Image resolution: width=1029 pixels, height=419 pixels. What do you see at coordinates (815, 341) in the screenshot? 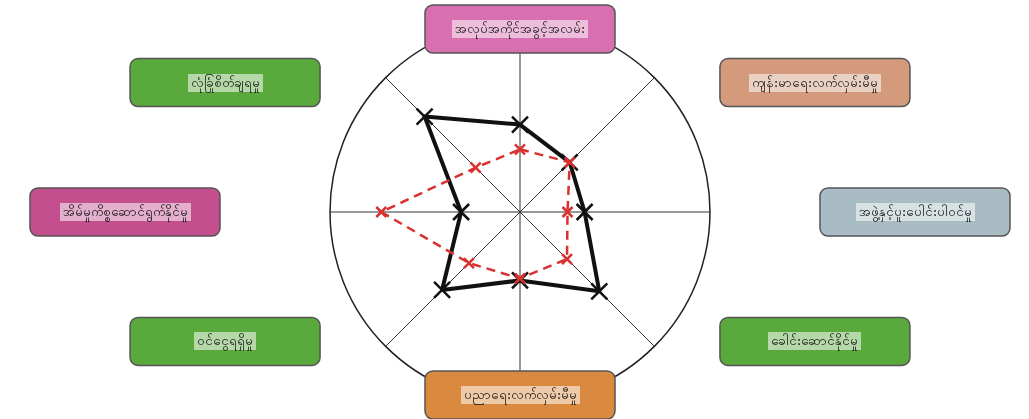
I see `spoke-label: ခေါင်းဆောင်နိုင်မှု` at bounding box center [815, 341].